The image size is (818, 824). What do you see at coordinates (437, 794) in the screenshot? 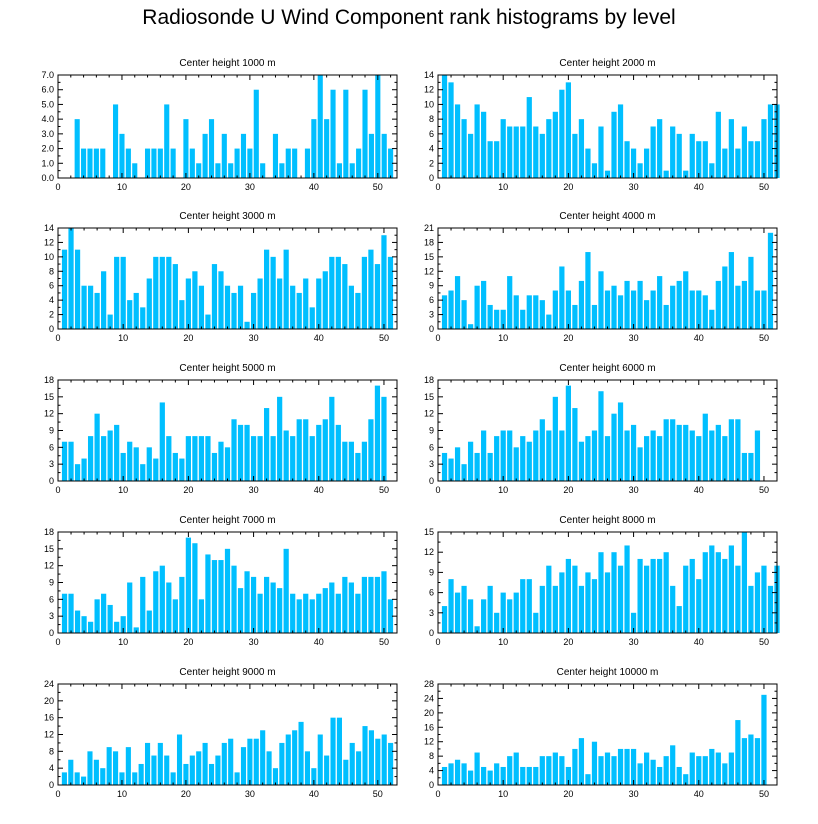
I see `x-tick-label: 0` at bounding box center [437, 794].